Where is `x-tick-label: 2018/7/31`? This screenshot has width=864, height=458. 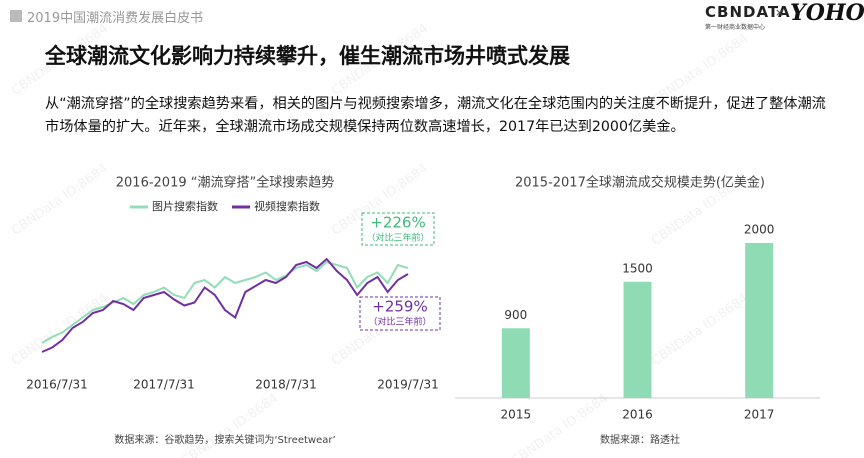
x-tick-label: 2018/7/31 is located at coordinates (286, 385).